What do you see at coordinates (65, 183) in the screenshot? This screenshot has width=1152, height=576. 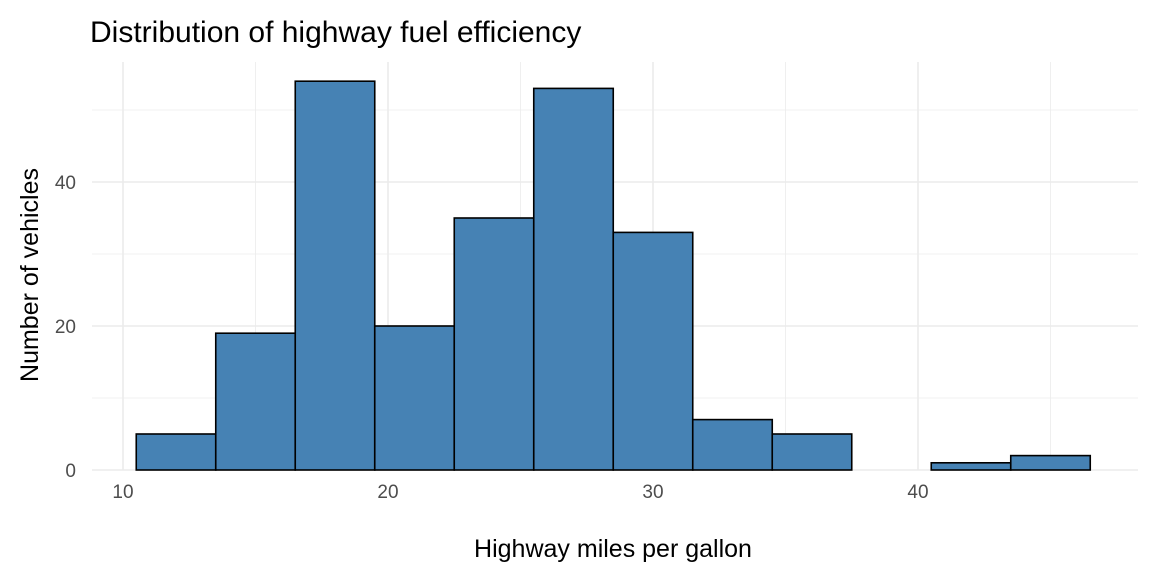 I see `y-tick-label: 40` at bounding box center [65, 183].